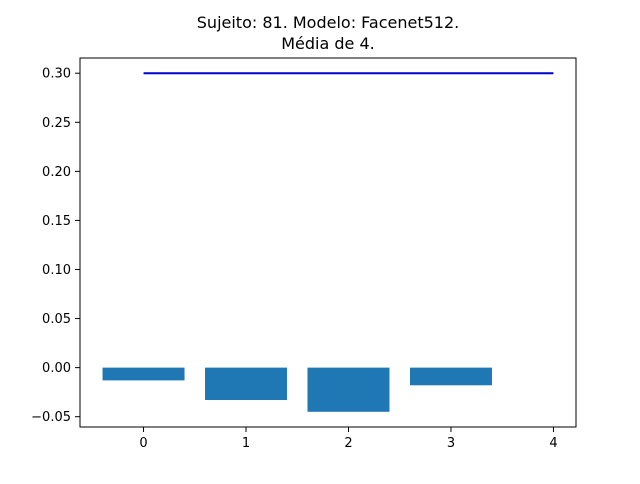 The width and height of the screenshot is (640, 484). What do you see at coordinates (56, 221) in the screenshot?
I see `y-tick-label: 0.15` at bounding box center [56, 221].